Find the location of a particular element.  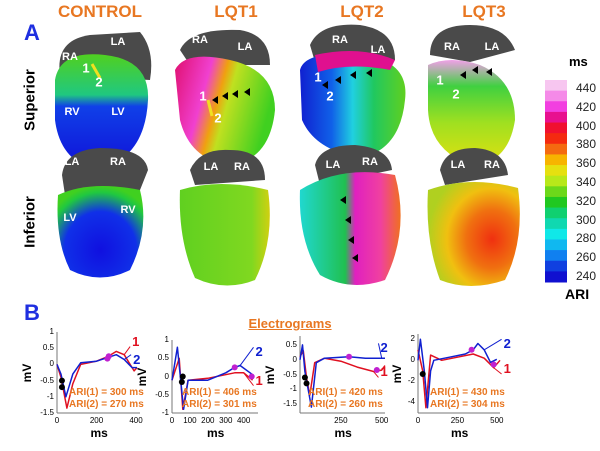

column-header-lqt1: LQT1 is located at coordinates (236, 11).